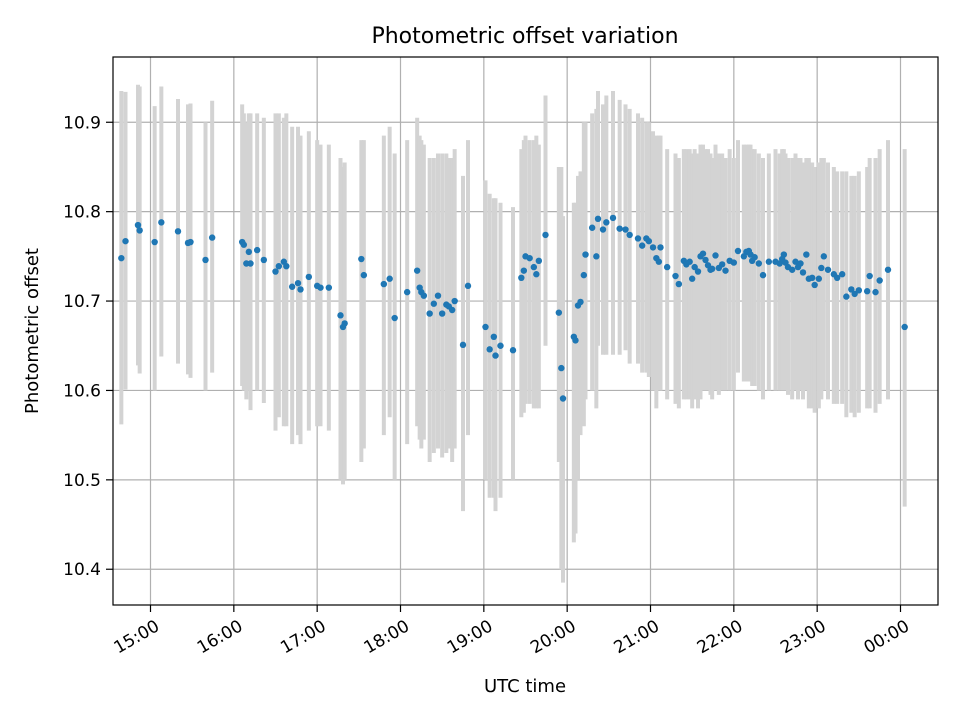 The width and height of the screenshot is (960, 720). What do you see at coordinates (803, 637) in the screenshot?
I see `x-tick-label: 23:00` at bounding box center [803, 637].